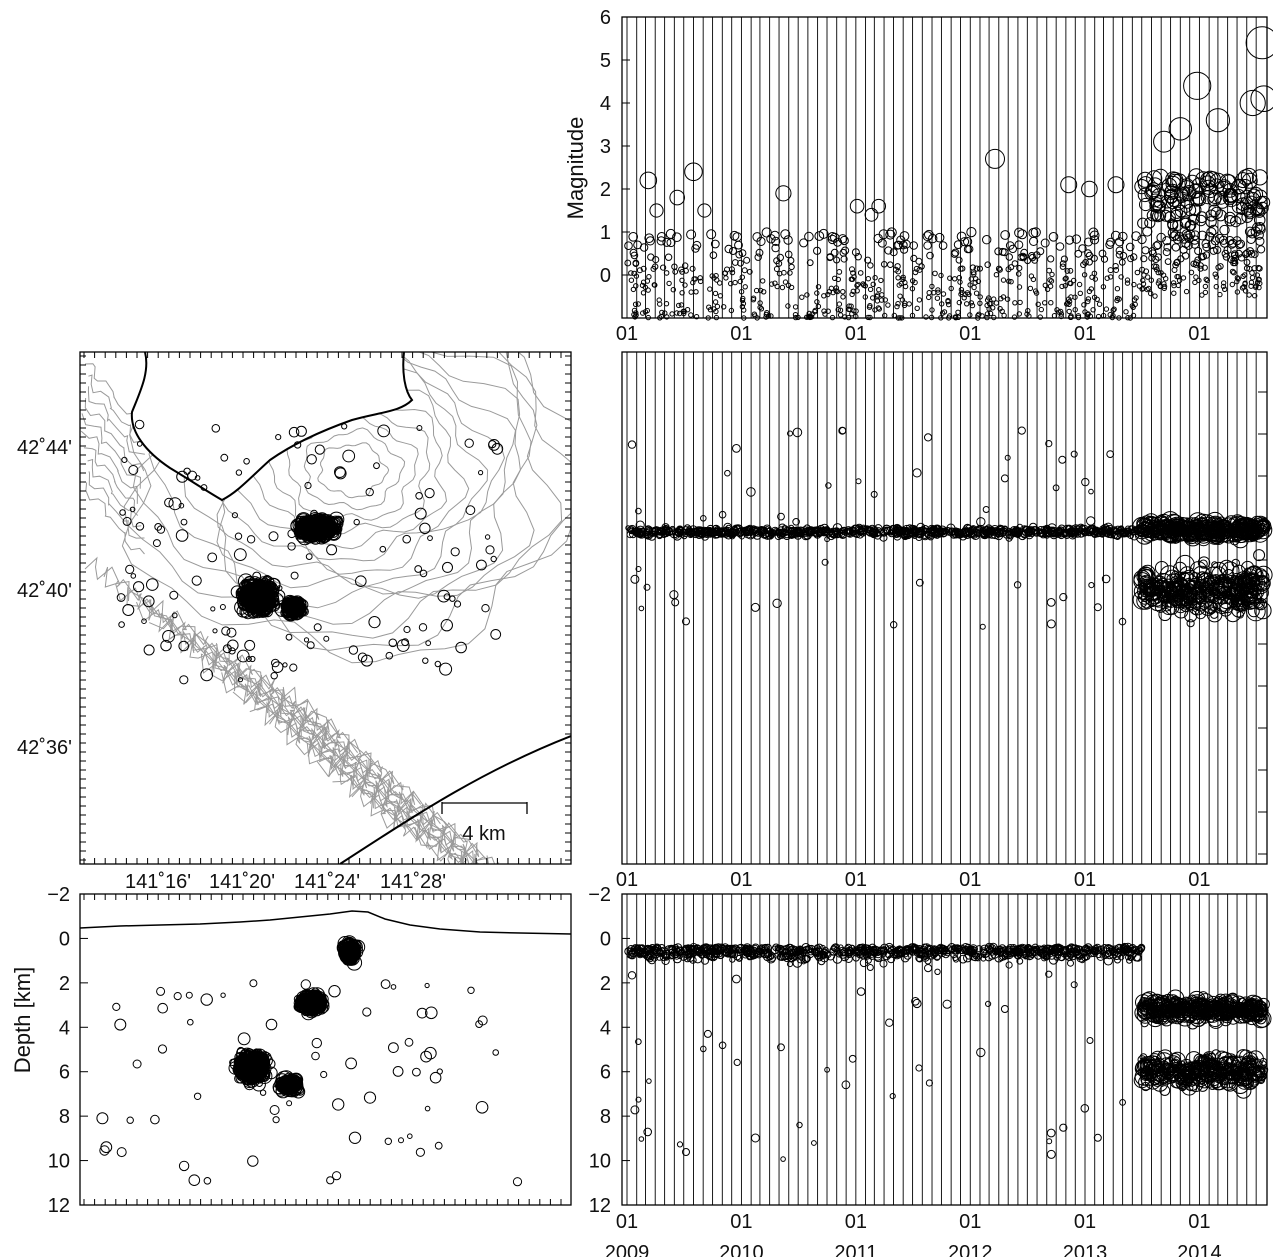  What do you see at coordinates (44, 591) in the screenshot?
I see `latitude-tick-label: 42˚40'` at bounding box center [44, 591].